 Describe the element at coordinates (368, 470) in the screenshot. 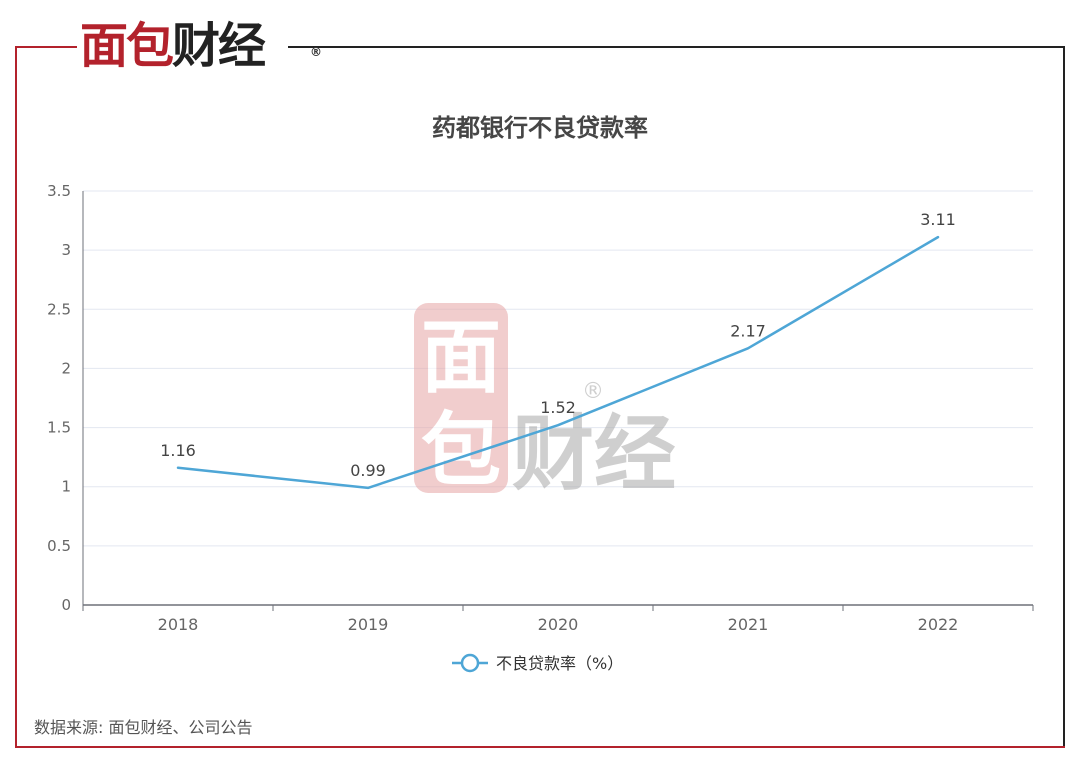

I see `data-label: 0.99` at that location.